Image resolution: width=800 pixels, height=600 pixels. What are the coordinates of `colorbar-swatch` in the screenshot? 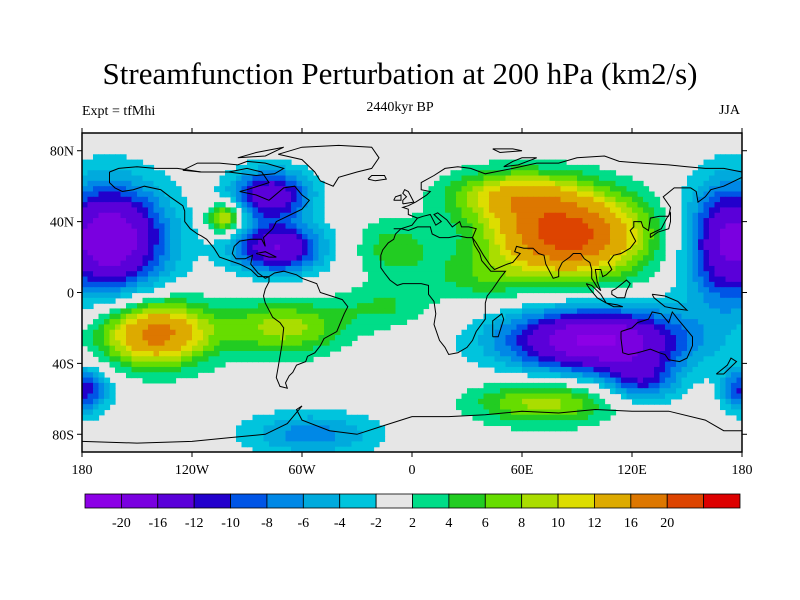 It's located at (540, 501).